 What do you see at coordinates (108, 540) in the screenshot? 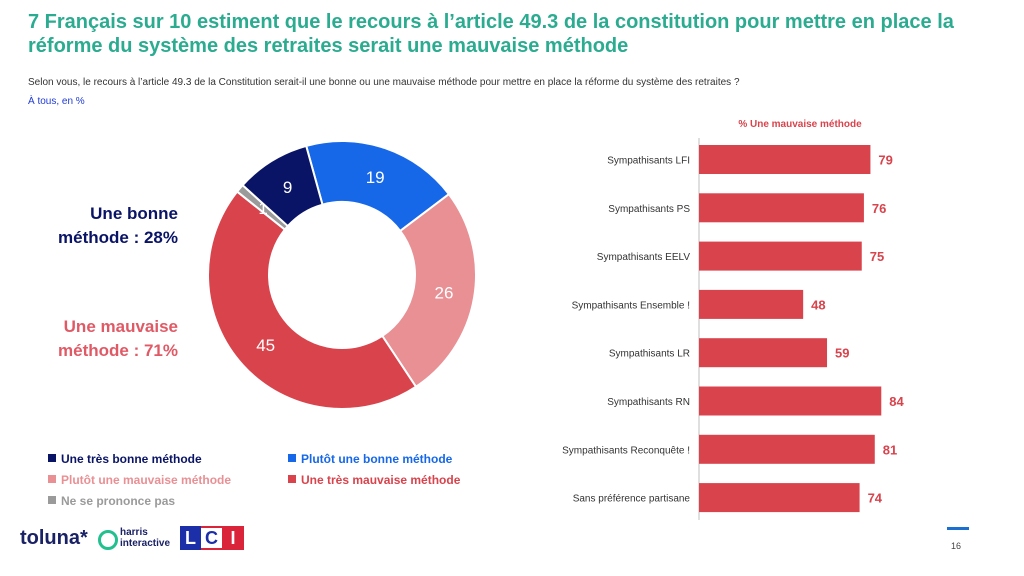
I see `harris-ring-icon` at bounding box center [108, 540].